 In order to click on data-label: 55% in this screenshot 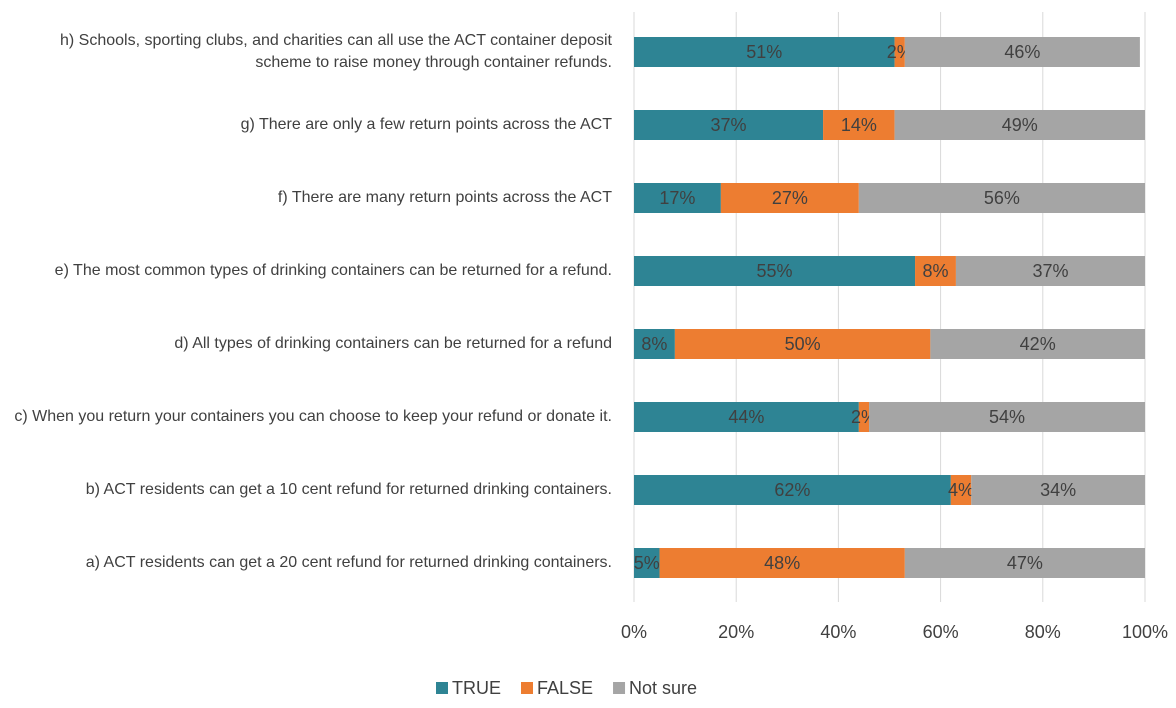, I will do `click(775, 271)`.